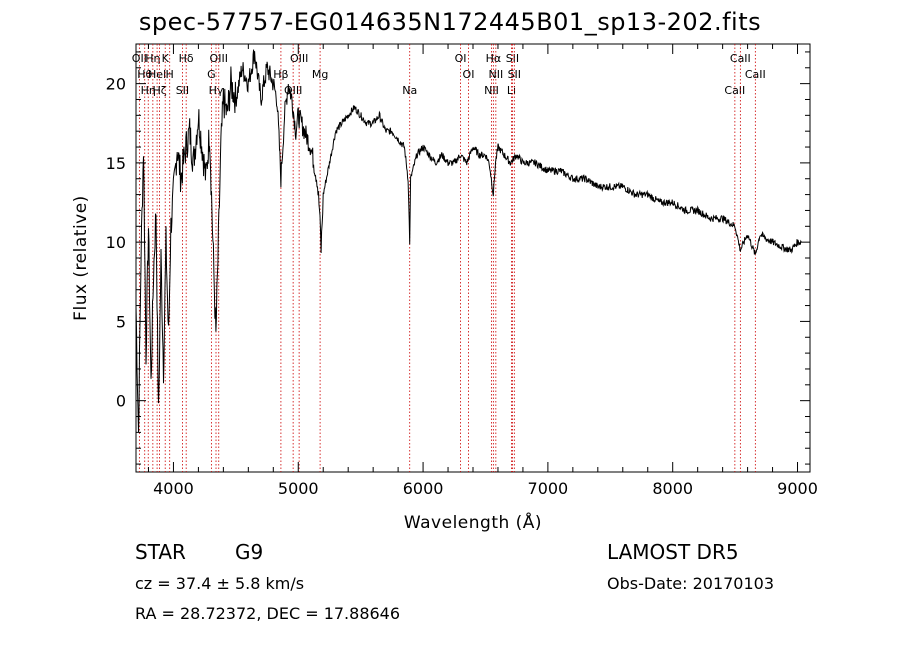  I want to click on x-tick-label: 6000, so click(423, 488).